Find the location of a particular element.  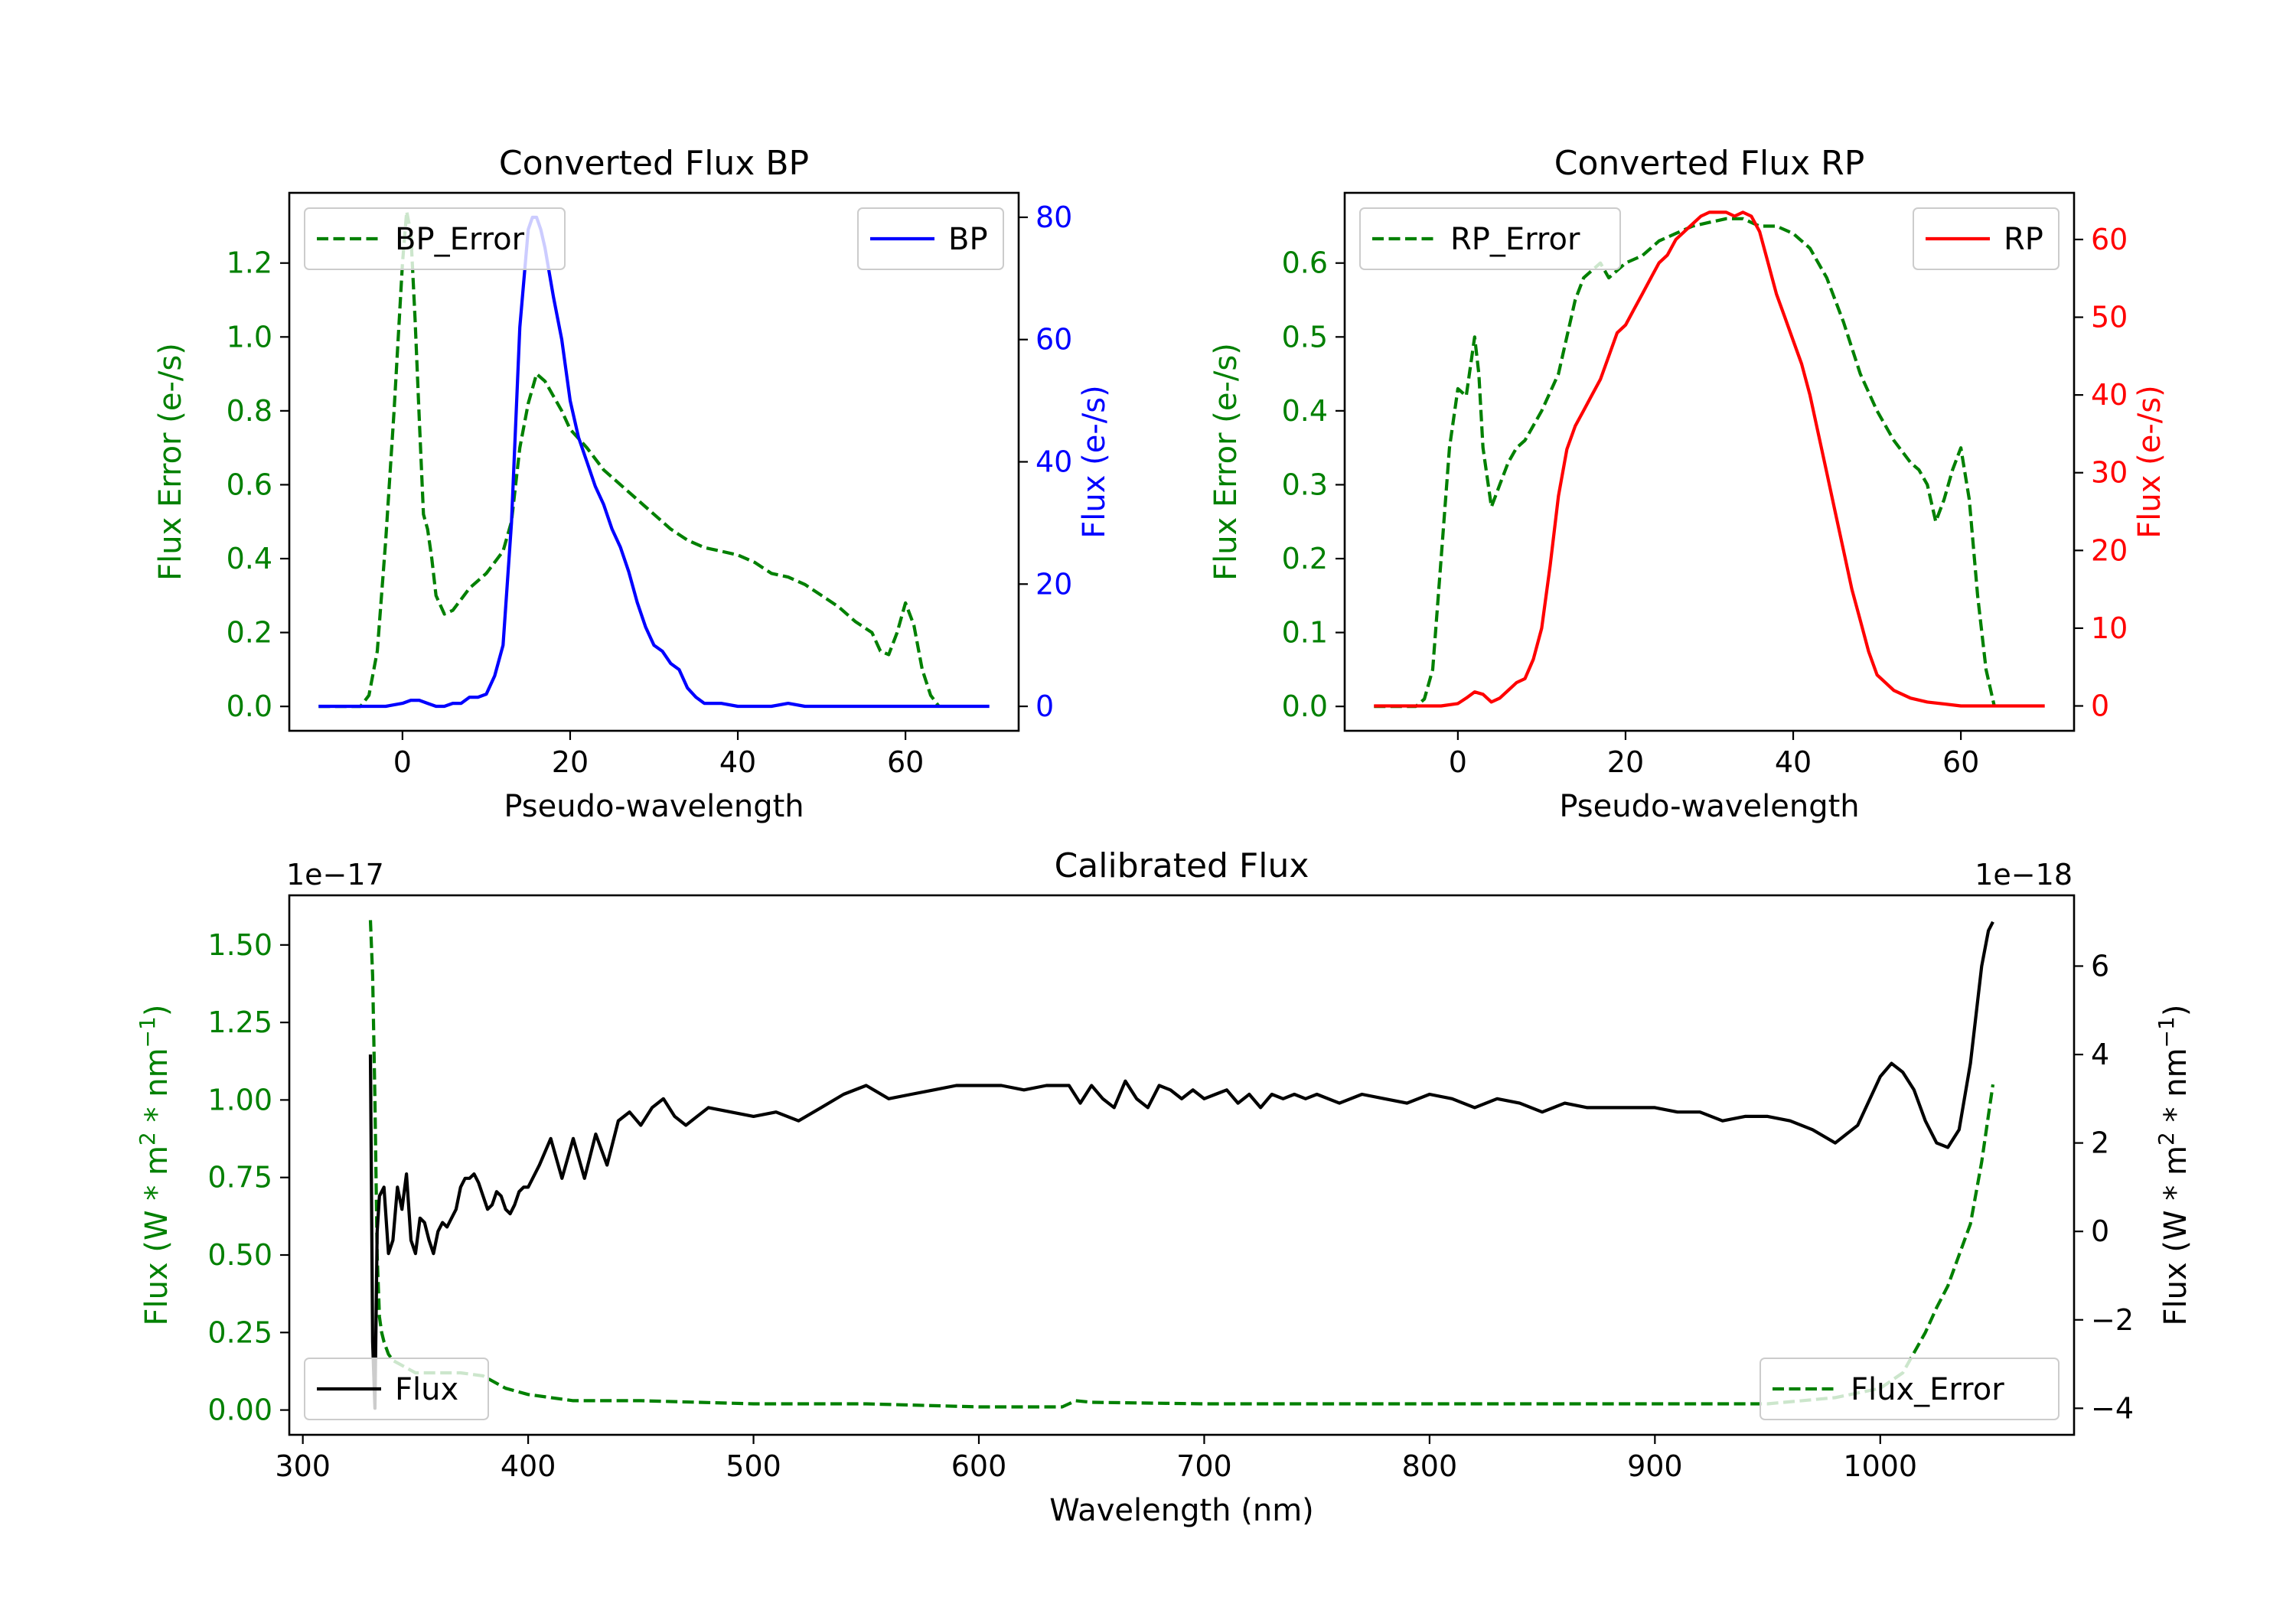

x-axis-label: Wavelength (nm) is located at coordinates (1181, 1510).